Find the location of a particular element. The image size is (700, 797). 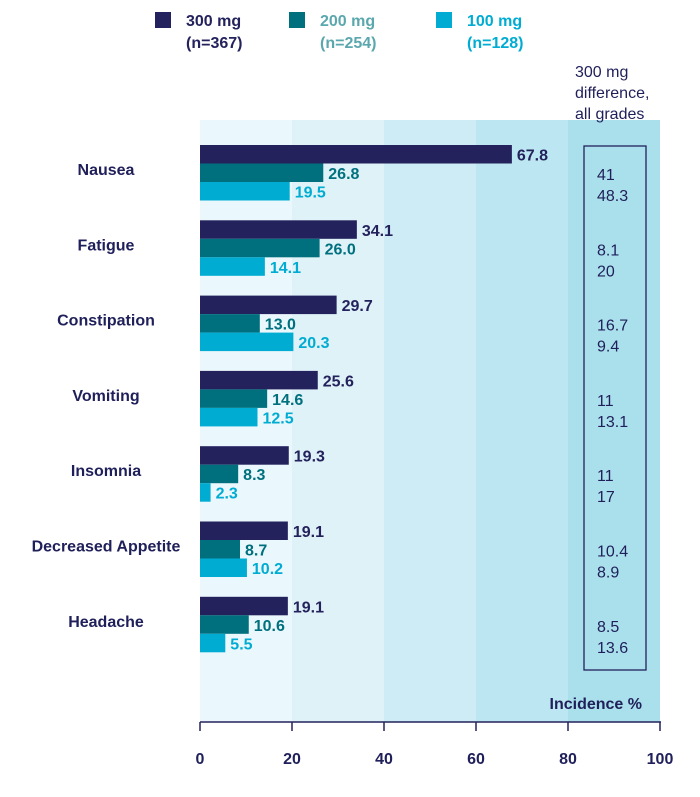

x-axis: 0 20 40 60 80 100 is located at coordinates (435, 744).